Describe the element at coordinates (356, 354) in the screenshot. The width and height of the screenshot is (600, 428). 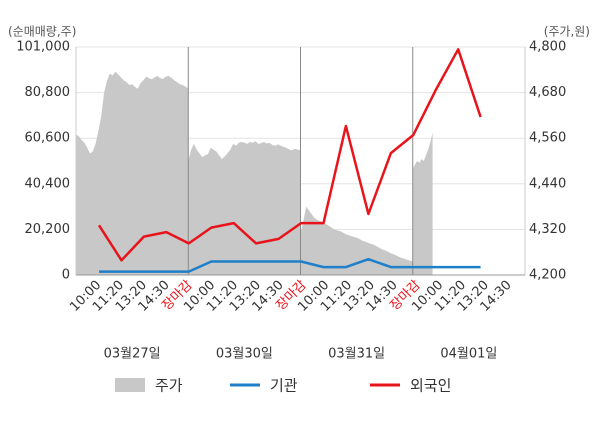
I see `date-label: 03월31일` at that location.